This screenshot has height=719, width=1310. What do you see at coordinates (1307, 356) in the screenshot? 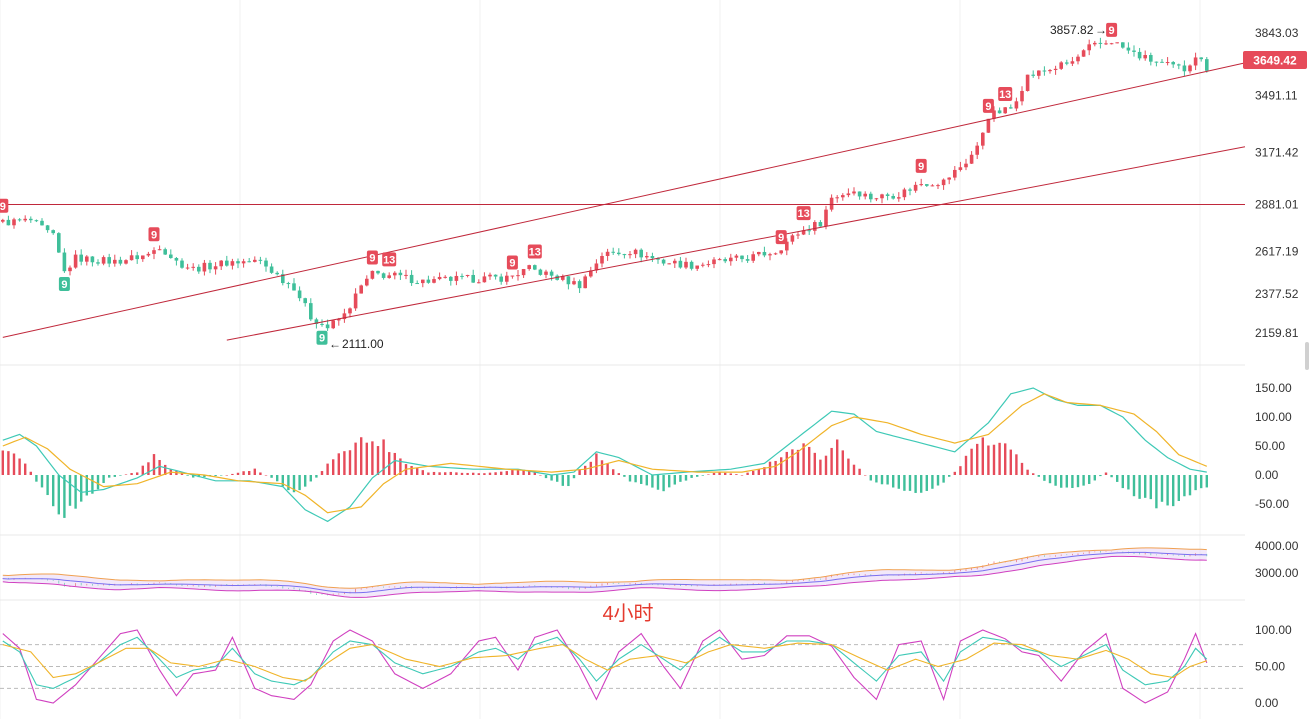
I see `side-collapse-handle-icon` at bounding box center [1307, 356].